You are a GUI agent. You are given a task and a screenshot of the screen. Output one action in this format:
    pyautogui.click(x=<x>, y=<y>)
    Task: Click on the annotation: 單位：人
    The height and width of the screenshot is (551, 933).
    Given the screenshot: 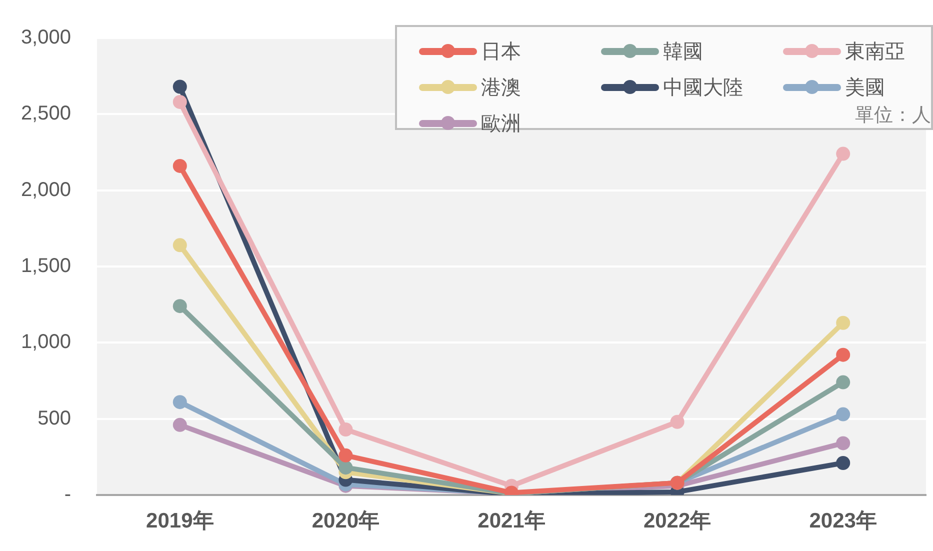 What is the action you would take?
    pyautogui.click(x=893, y=116)
    